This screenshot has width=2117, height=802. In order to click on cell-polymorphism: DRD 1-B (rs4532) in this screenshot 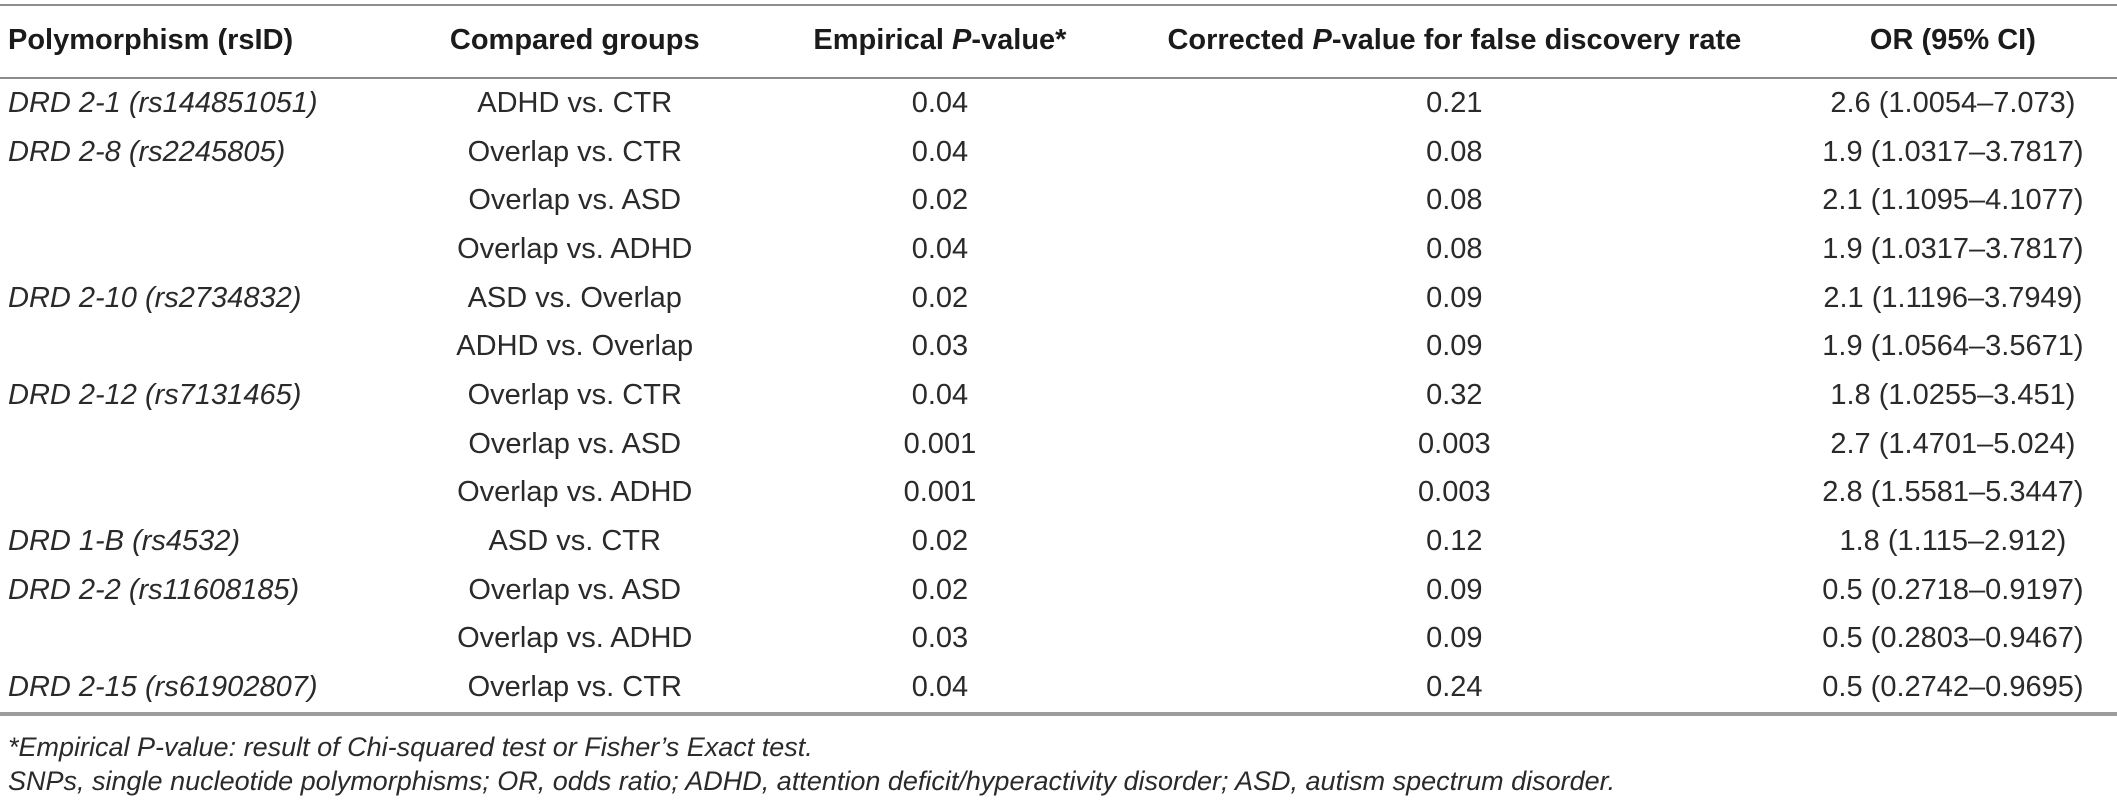, I will do `click(124, 541)`.